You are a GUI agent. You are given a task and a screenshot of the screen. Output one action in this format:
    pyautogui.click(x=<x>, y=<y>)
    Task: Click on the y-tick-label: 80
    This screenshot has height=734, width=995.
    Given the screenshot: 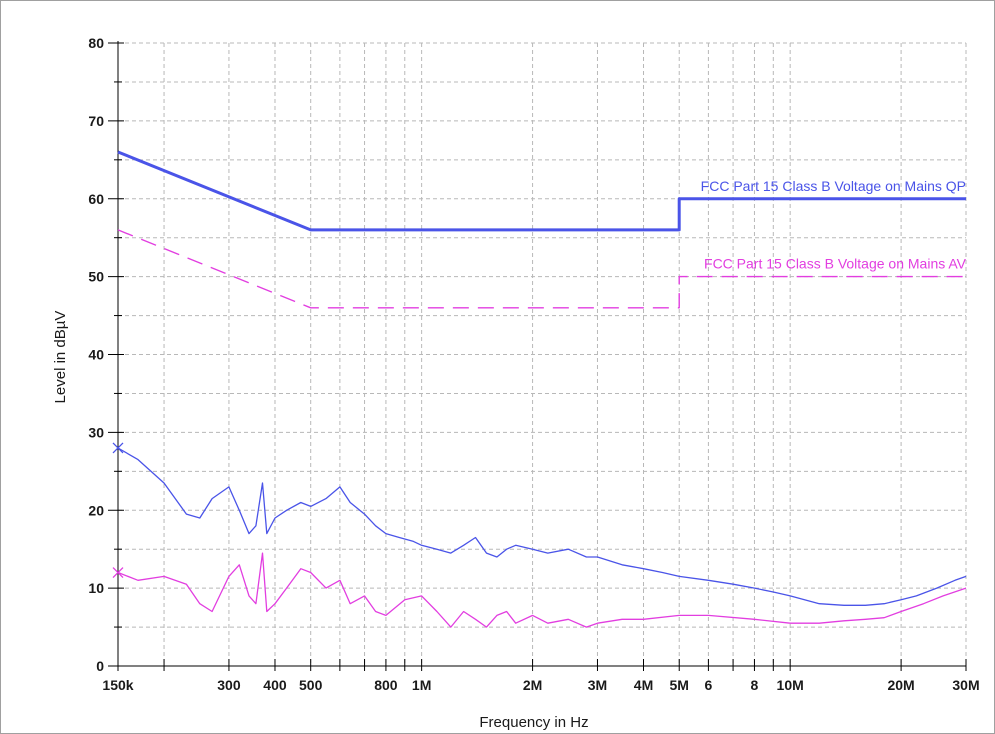 What is the action you would take?
    pyautogui.click(x=96, y=43)
    